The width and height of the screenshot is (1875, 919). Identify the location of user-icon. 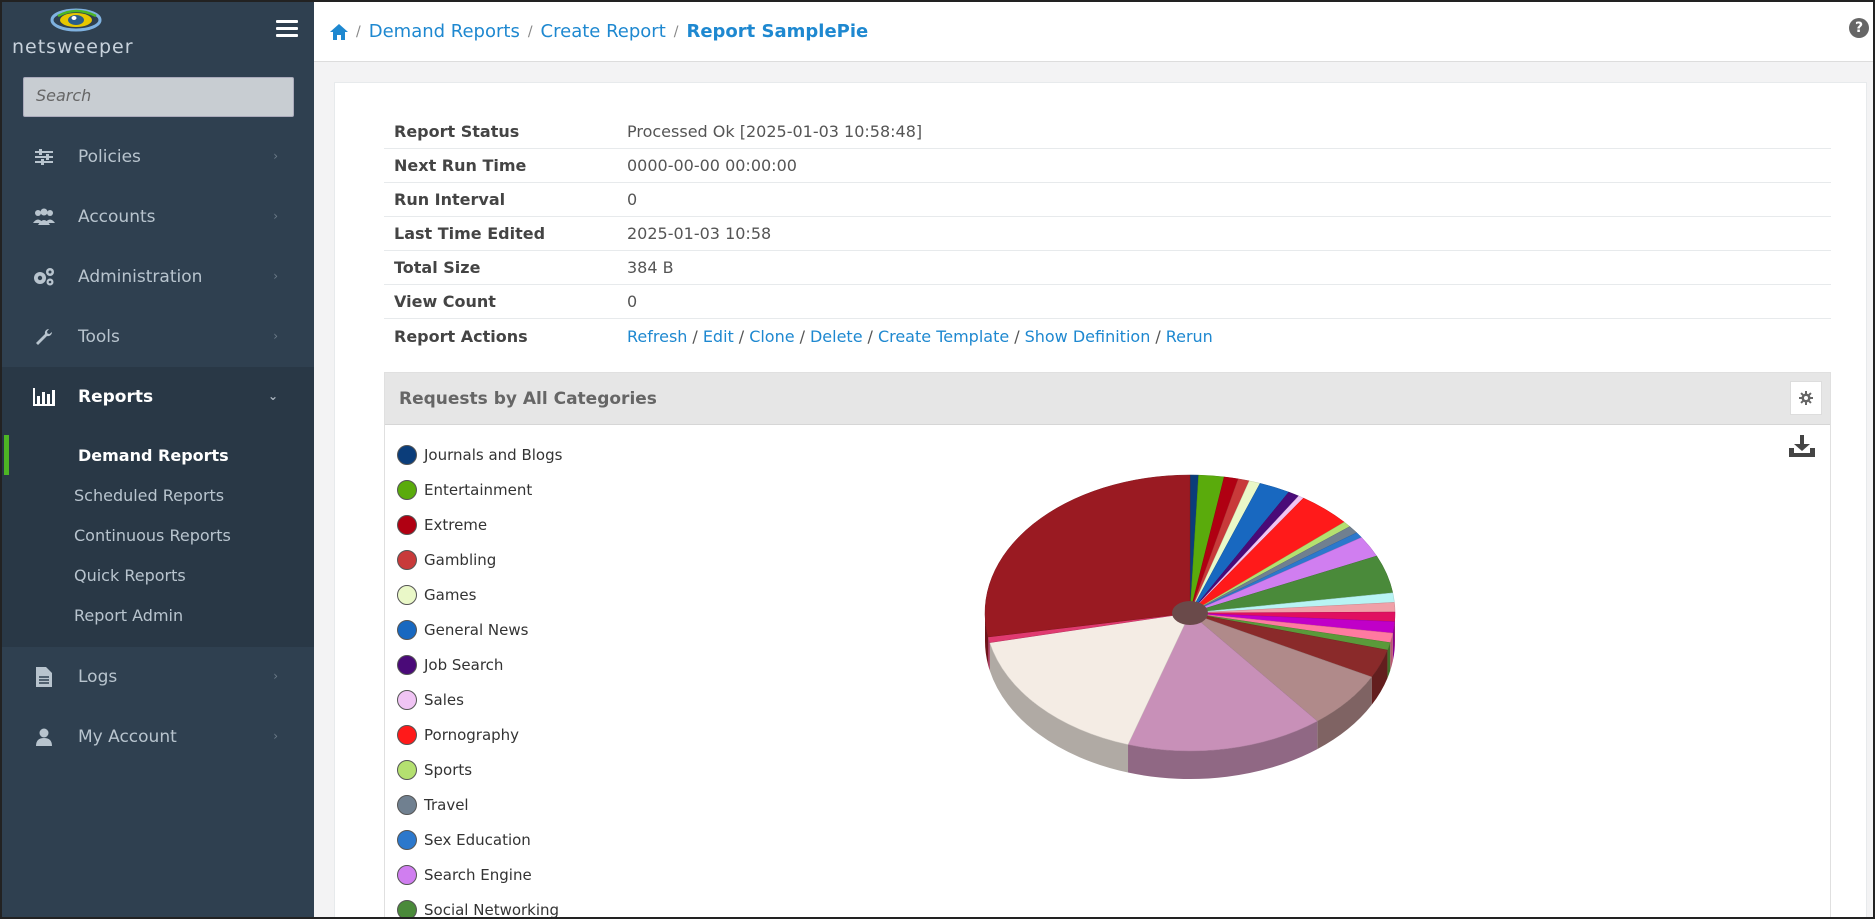
(44, 737).